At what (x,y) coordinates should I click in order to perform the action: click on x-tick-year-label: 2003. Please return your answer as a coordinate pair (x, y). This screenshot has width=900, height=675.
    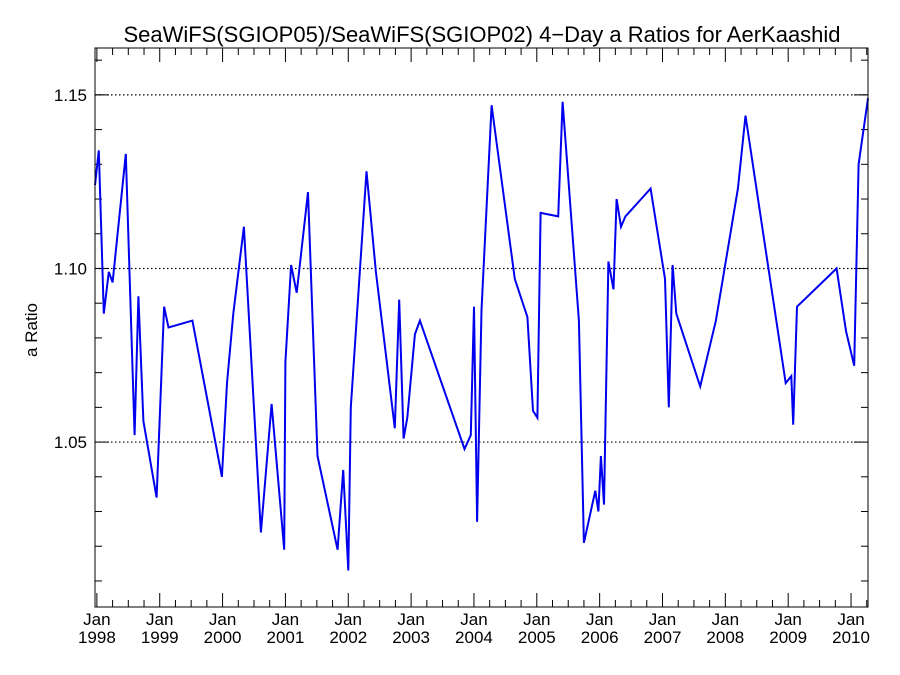
    Looking at the image, I should click on (411, 637).